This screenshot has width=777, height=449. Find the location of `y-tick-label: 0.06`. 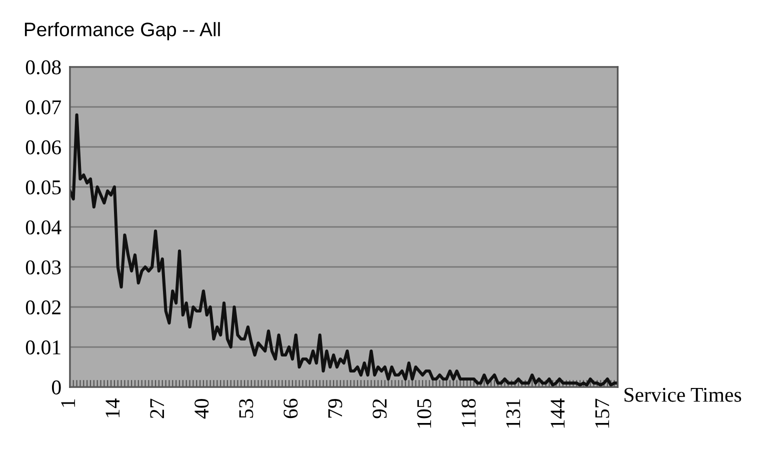

y-tick-label: 0.06 is located at coordinates (43, 147).